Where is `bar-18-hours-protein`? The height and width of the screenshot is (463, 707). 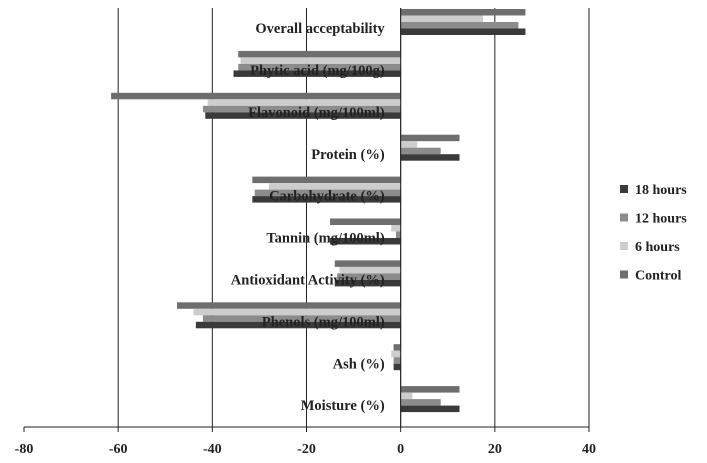
bar-18-hours-protein is located at coordinates (430, 157).